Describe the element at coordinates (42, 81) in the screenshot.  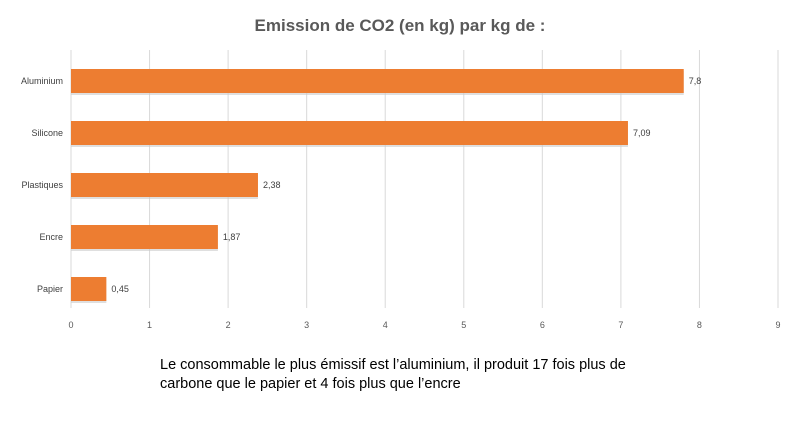
I see `category-label-aluminium: Aluminium` at that location.